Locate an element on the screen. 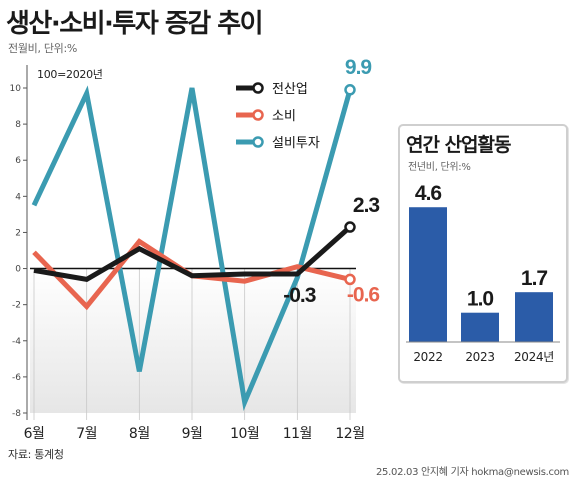  bar-value-label: 1.0 is located at coordinates (480, 299).